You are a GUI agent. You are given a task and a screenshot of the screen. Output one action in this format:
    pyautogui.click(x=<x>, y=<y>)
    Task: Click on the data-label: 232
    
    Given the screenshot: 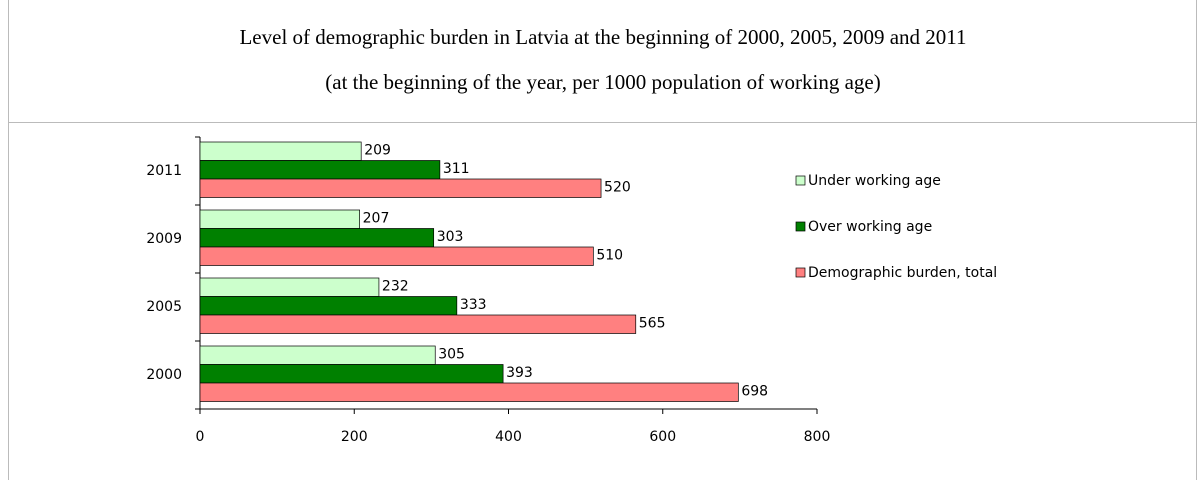 What is the action you would take?
    pyautogui.click(x=395, y=286)
    